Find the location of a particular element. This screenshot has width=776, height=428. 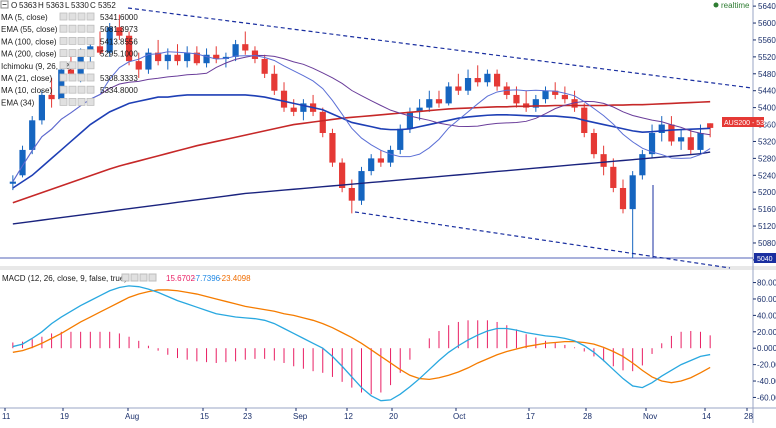

macd-tick-label: -40.000 is located at coordinates (766, 381).